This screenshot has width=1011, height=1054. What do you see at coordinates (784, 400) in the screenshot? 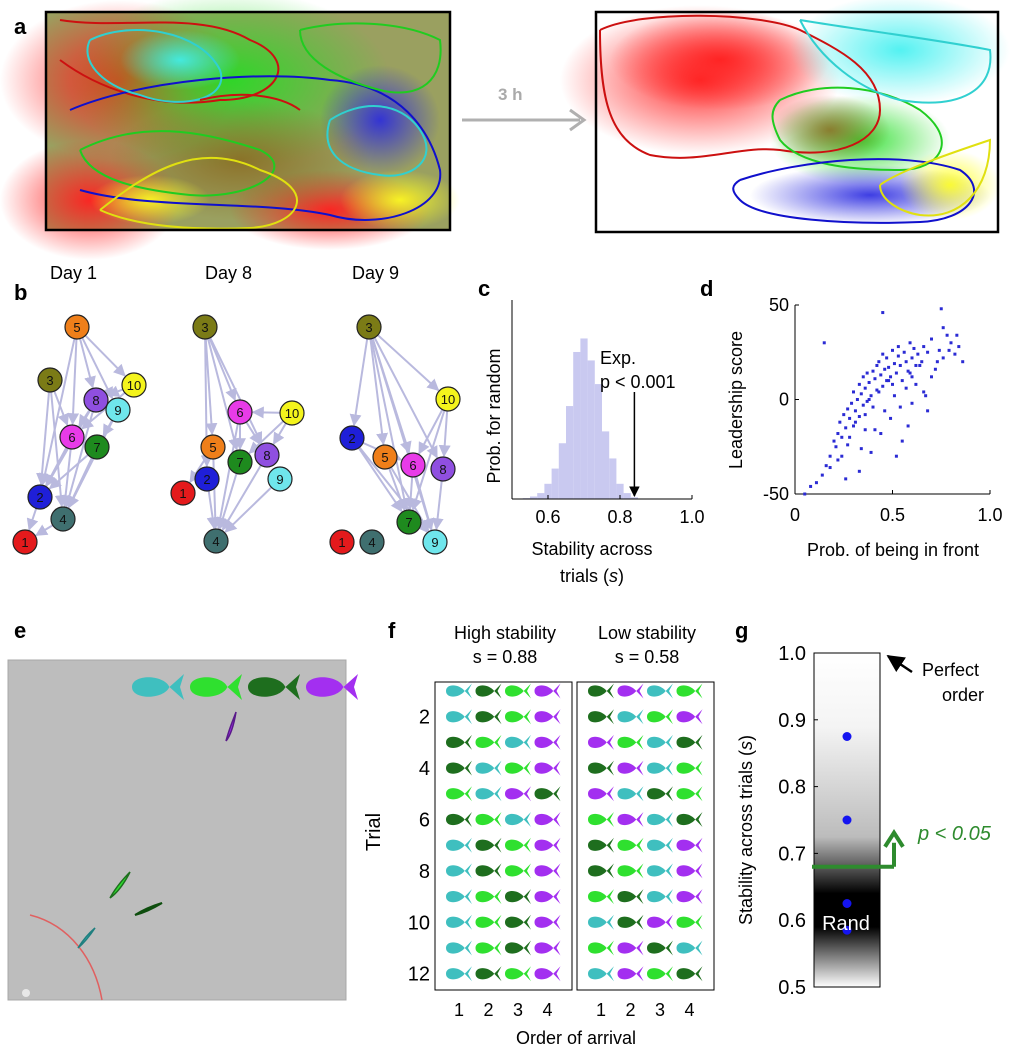
I see `scatter-y-tick-label: 0` at bounding box center [784, 400].